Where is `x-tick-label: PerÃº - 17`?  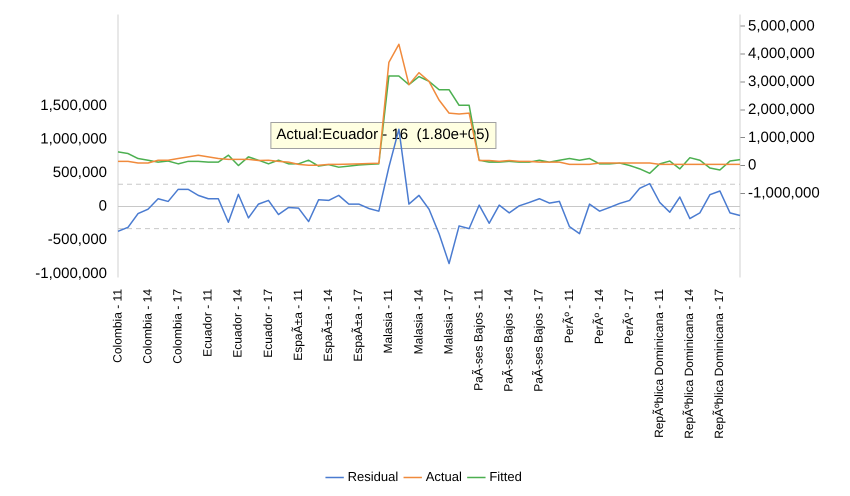 x-tick-label: PerÃº - 17 is located at coordinates (629, 316).